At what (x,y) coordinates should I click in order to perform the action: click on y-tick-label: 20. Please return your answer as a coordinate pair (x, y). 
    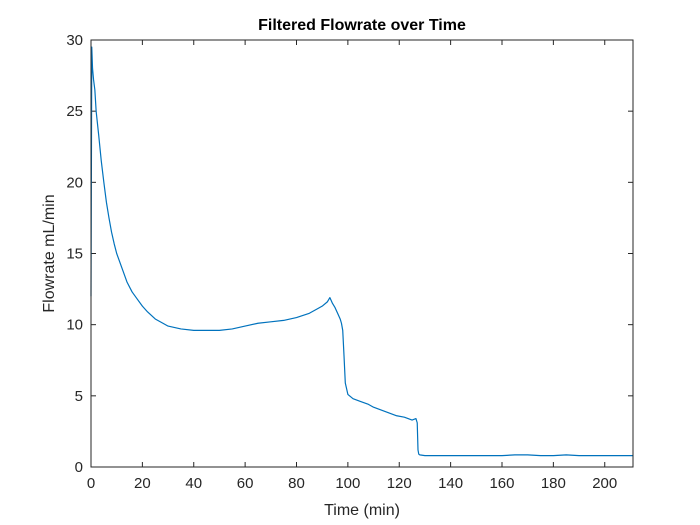
    Looking at the image, I should click on (74, 182).